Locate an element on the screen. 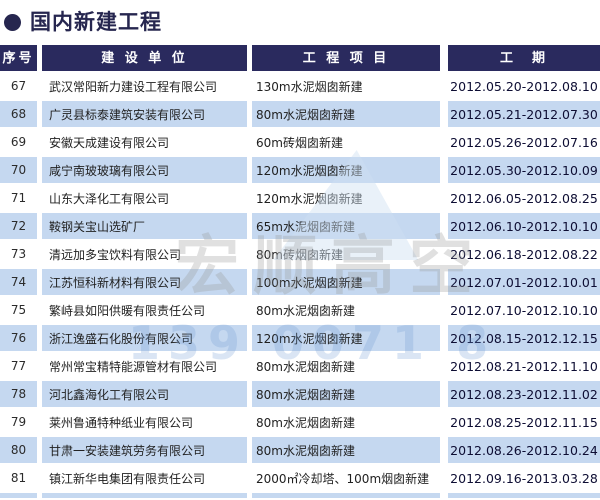 This screenshot has height=500, width=600. cell-period: 2012.09.16-2013.03.28 is located at coordinates (524, 479).